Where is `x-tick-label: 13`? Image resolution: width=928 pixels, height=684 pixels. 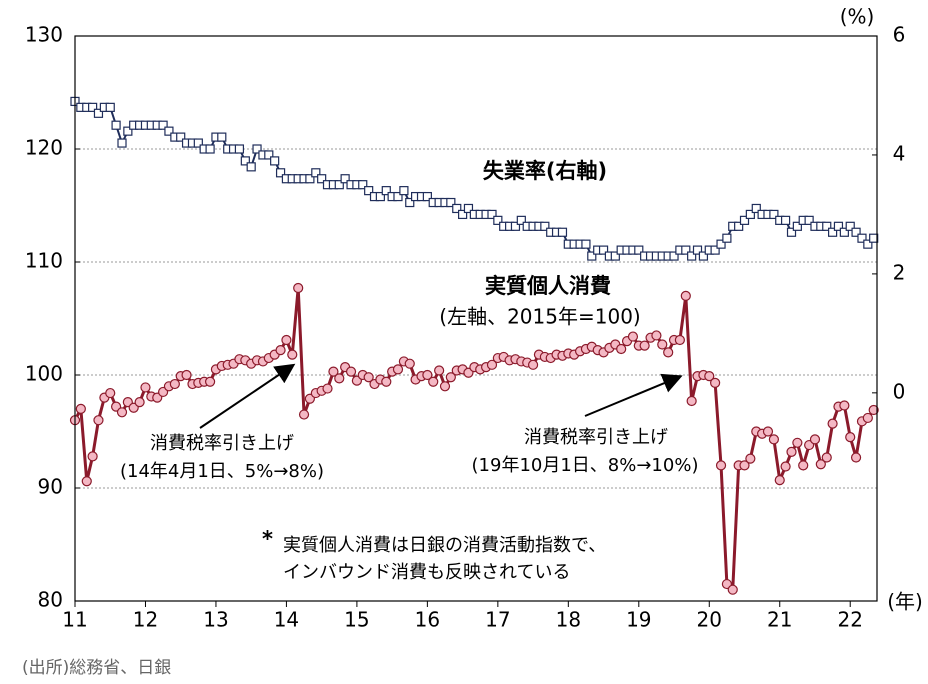
x-tick-label: 13 is located at coordinates (215, 620).